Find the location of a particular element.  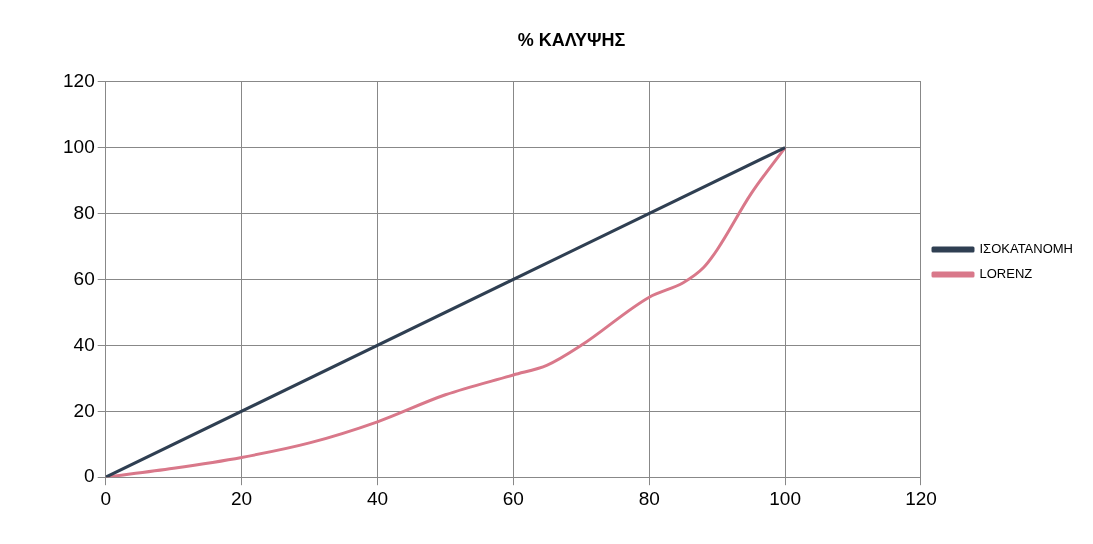

y-tick-label: 0 is located at coordinates (89, 476).